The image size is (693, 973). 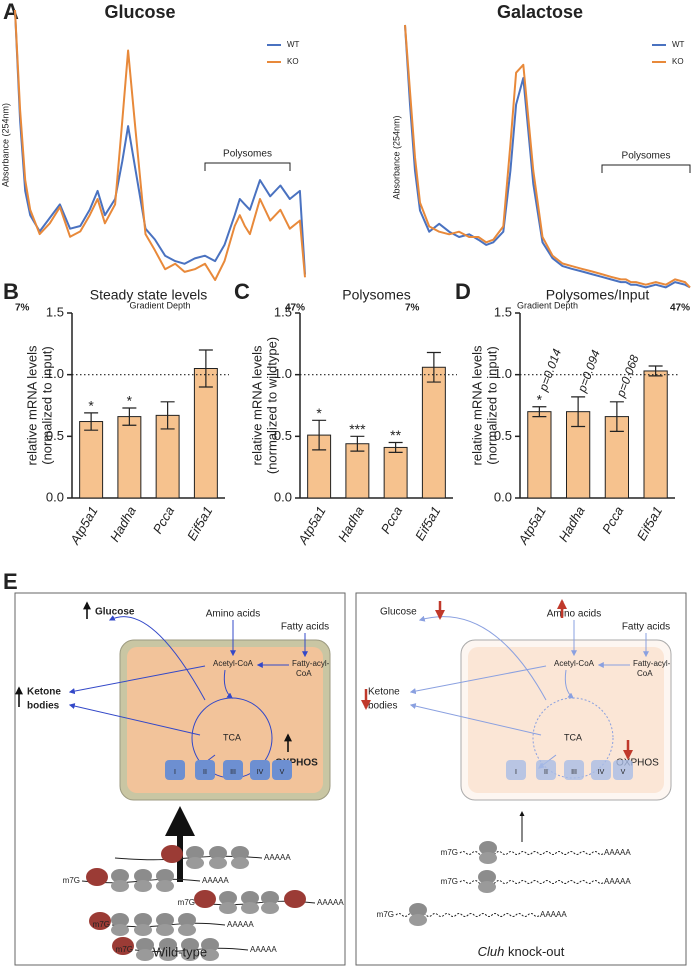 I want to click on significance: ***, so click(x=357, y=429).